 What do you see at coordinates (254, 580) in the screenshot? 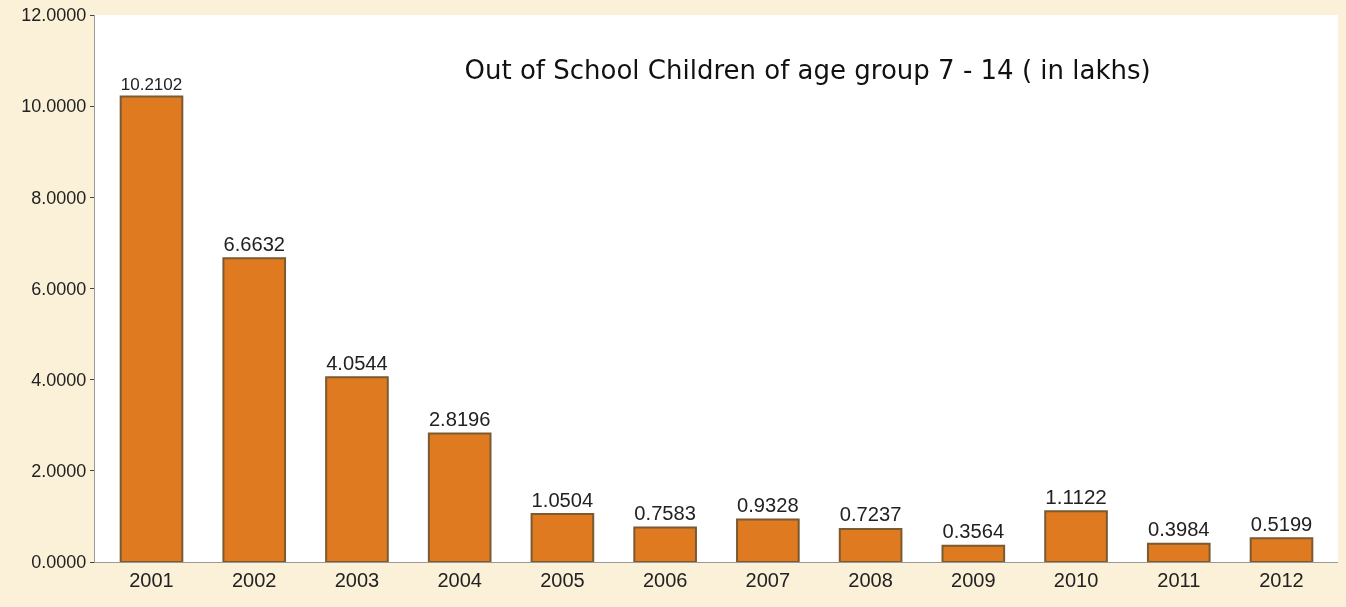
I see `x-tick-label: 2002` at bounding box center [254, 580].